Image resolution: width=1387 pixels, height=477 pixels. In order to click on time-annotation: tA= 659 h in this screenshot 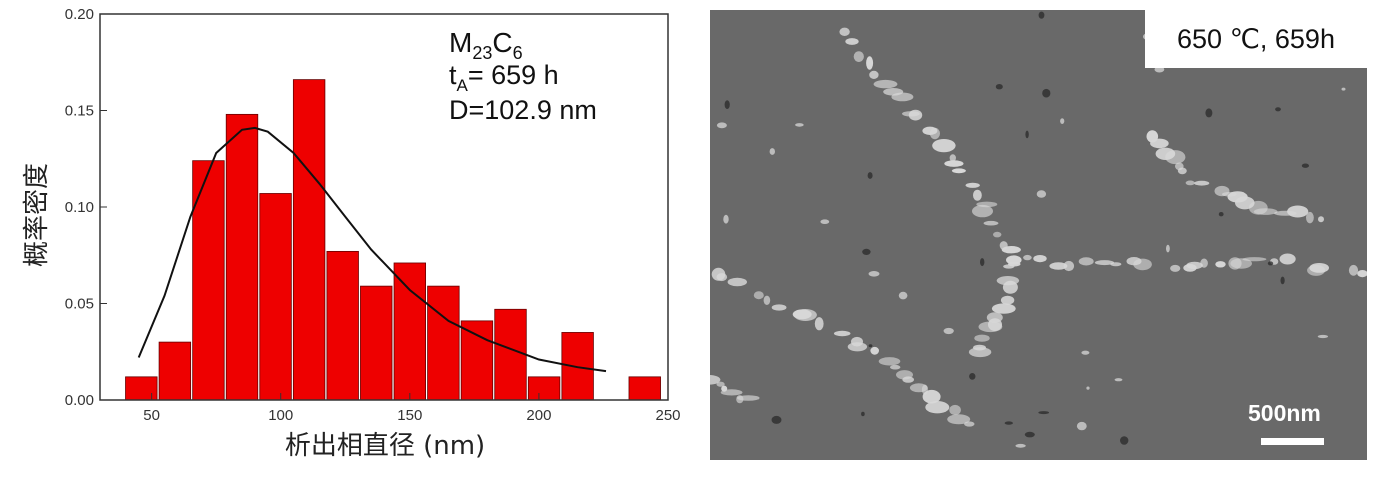, I will do `click(504, 77)`.